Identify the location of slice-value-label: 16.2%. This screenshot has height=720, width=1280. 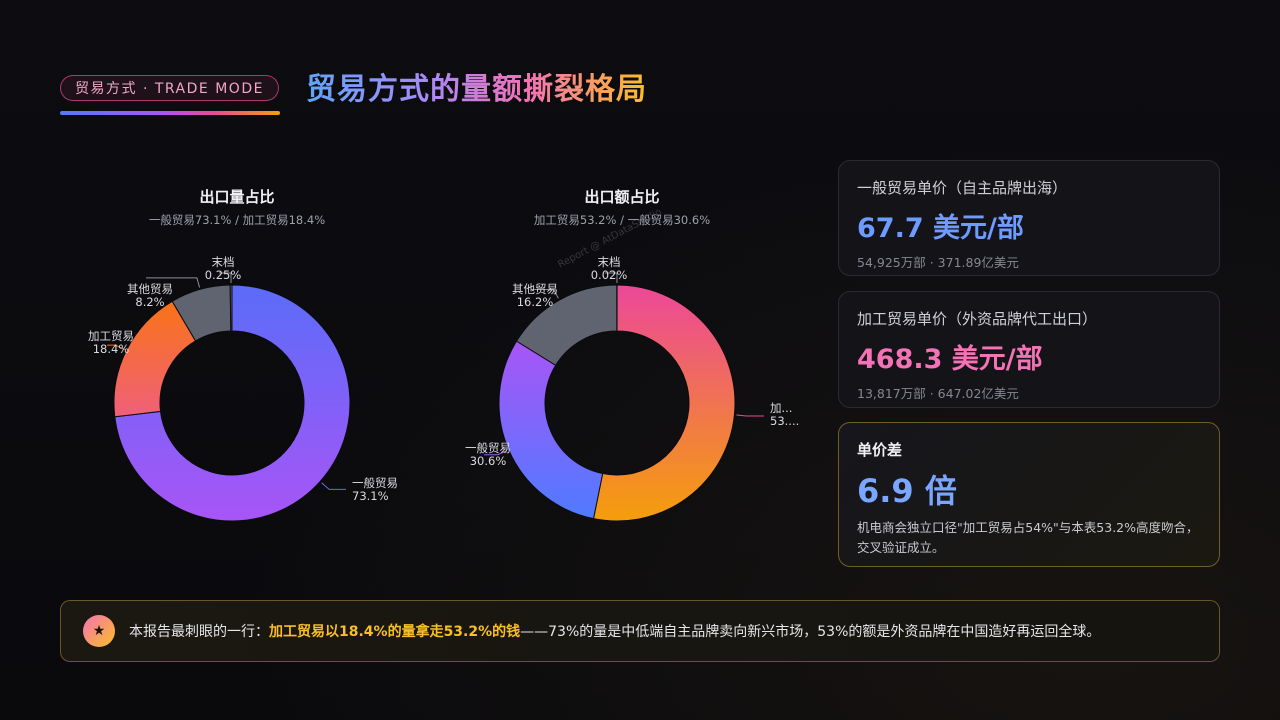
(535, 302).